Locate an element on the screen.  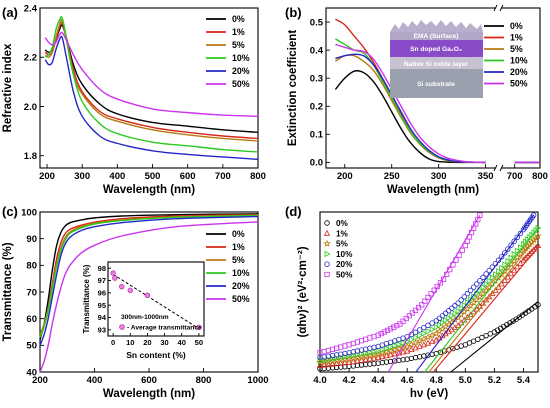
b-ytick-label: 0.5 is located at coordinates (317, 22).